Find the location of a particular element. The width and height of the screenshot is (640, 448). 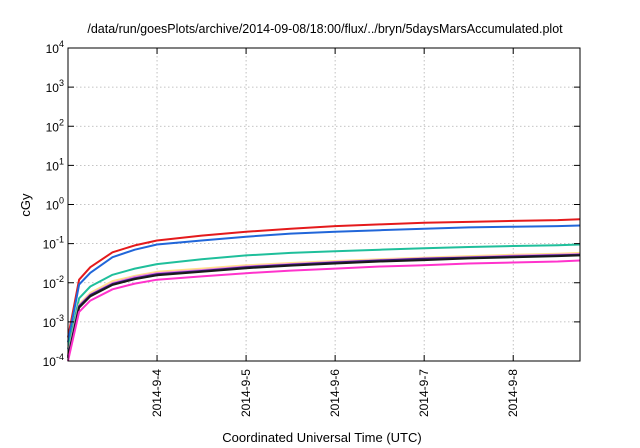

y-tick-label: 10⁻¹ is located at coordinates (53, 243).